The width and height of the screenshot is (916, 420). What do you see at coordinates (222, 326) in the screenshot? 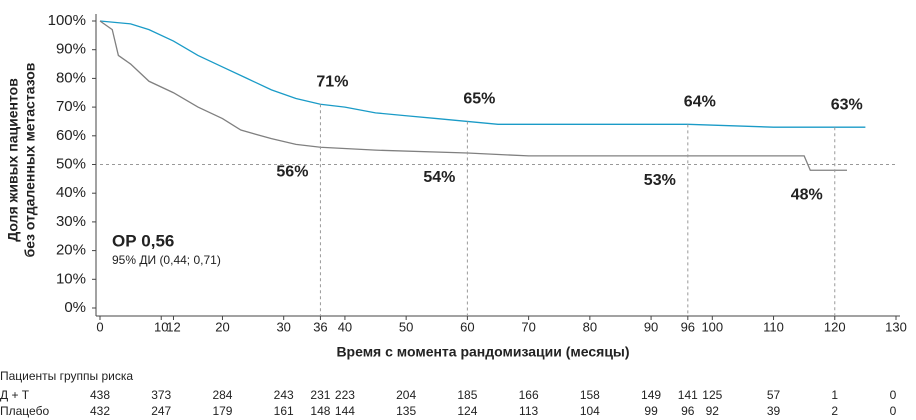
I see `x-tick-label: 20` at bounding box center [222, 326].